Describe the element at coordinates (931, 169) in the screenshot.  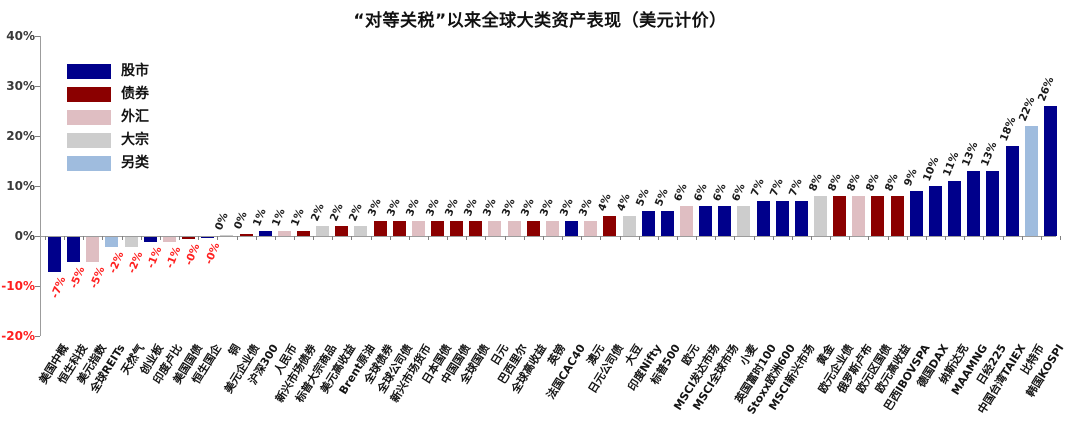
I see `bar-value-label: 10%` at that location.